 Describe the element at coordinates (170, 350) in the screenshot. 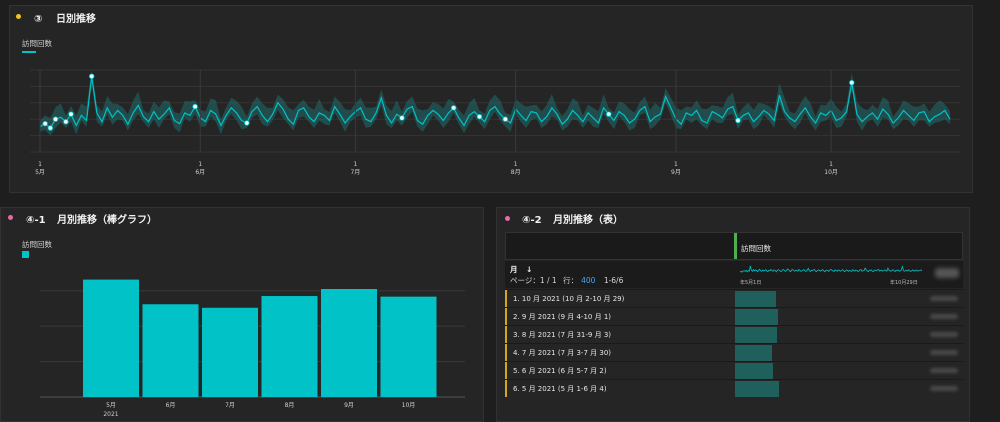

I see `bar-6月` at that location.